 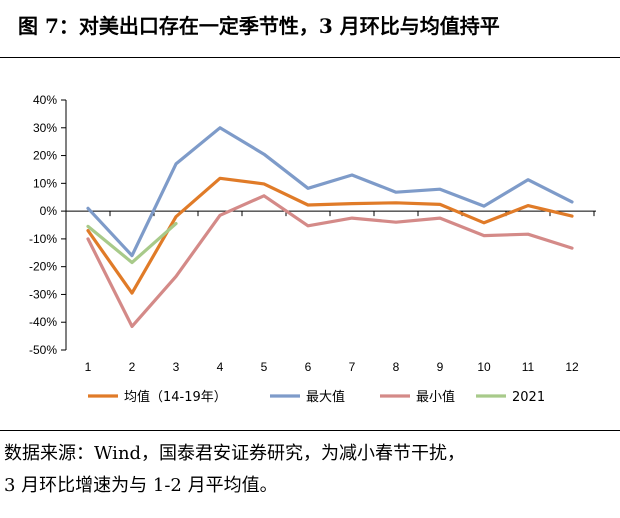 What do you see at coordinates (264, 367) in the screenshot?
I see `x-tick-label: 5` at bounding box center [264, 367].